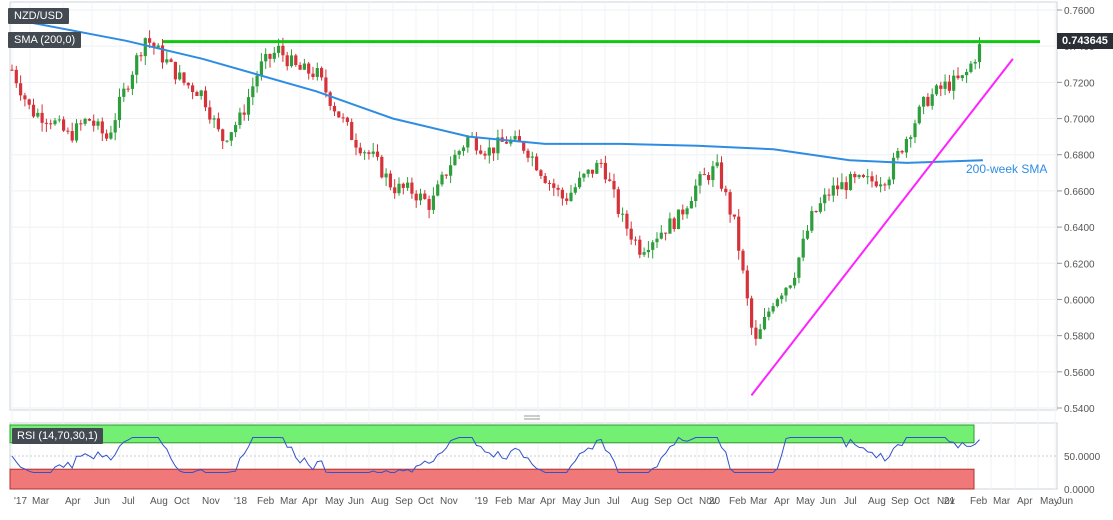 This screenshot has width=1113, height=520. Describe the element at coordinates (1079, 120) in the screenshot. I see `y-tick-label: 0.7000` at that location.